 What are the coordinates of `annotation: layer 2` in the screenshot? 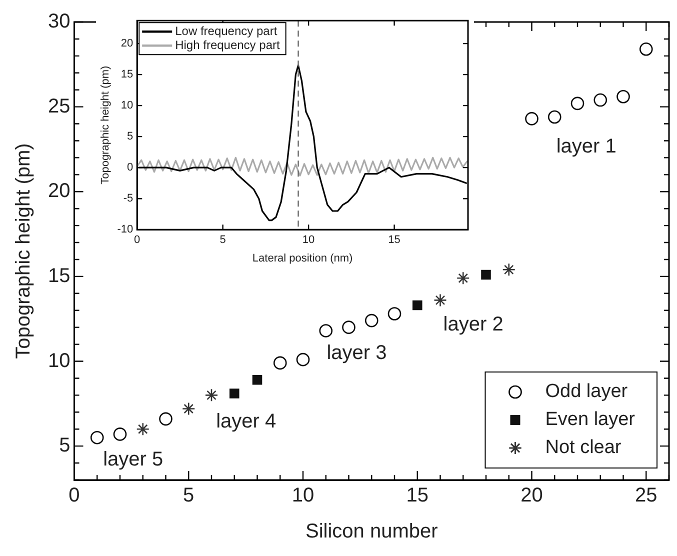 It's located at (473, 325).